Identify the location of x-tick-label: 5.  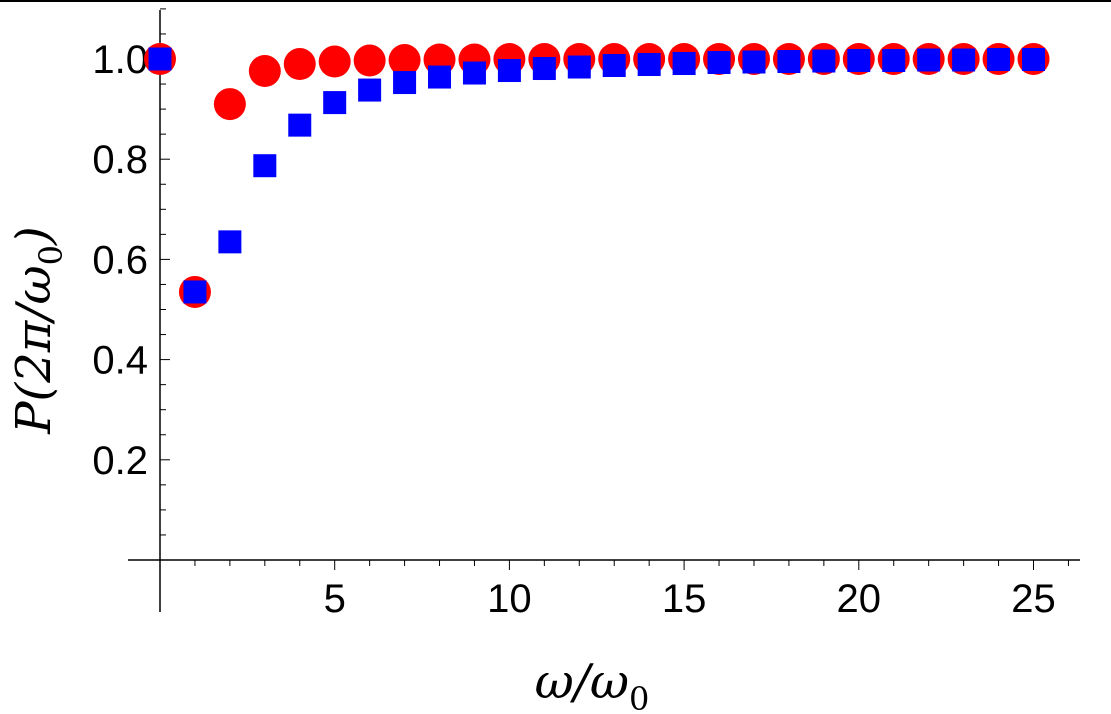
(335, 599).